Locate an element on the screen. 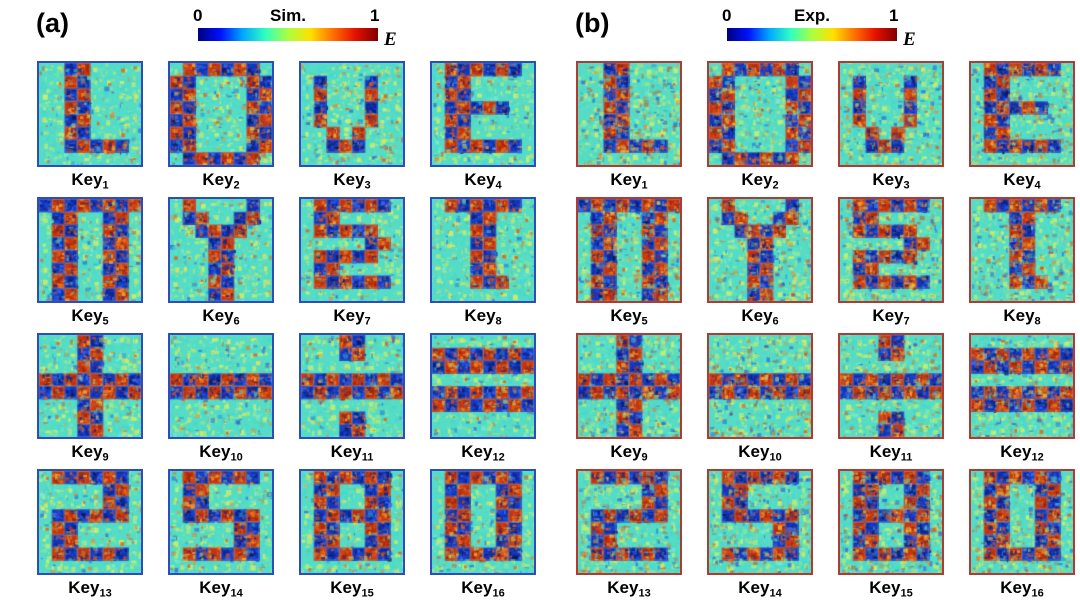 This screenshot has height=609, width=1080. heatmap-canvas-b-key4 is located at coordinates (1022, 114).